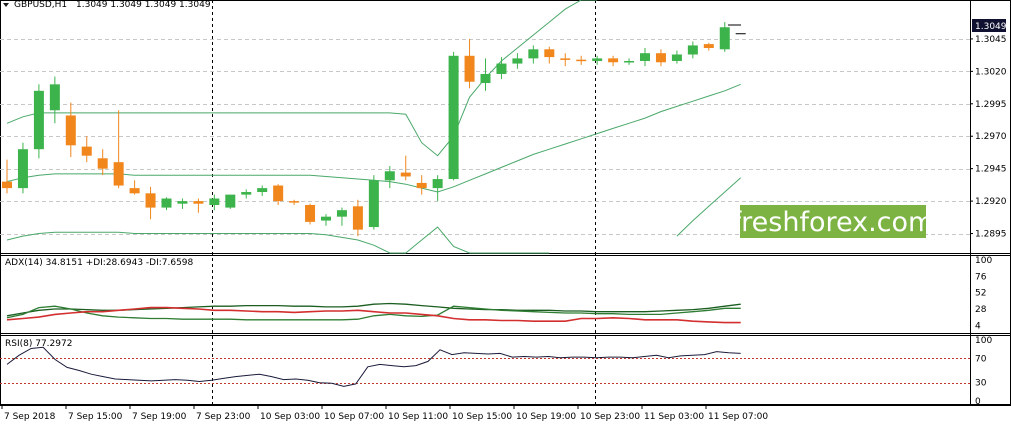  What do you see at coordinates (981, 277) in the screenshot?
I see `adx-tick-label: 76` at bounding box center [981, 277].